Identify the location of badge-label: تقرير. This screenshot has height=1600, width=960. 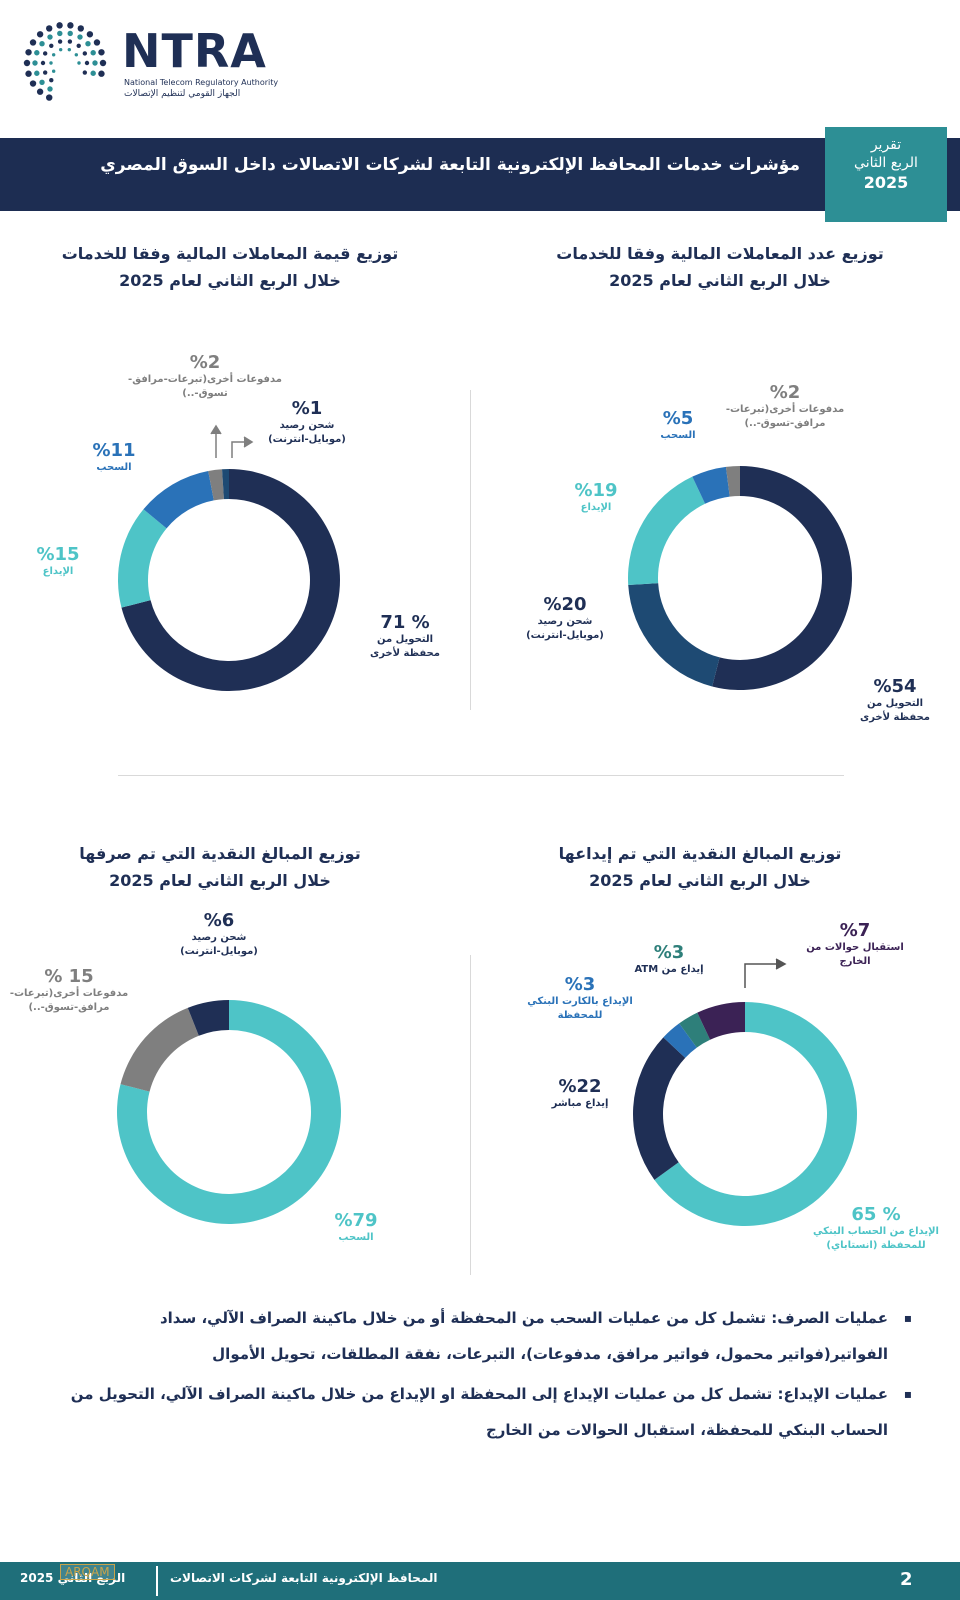
(886, 145).